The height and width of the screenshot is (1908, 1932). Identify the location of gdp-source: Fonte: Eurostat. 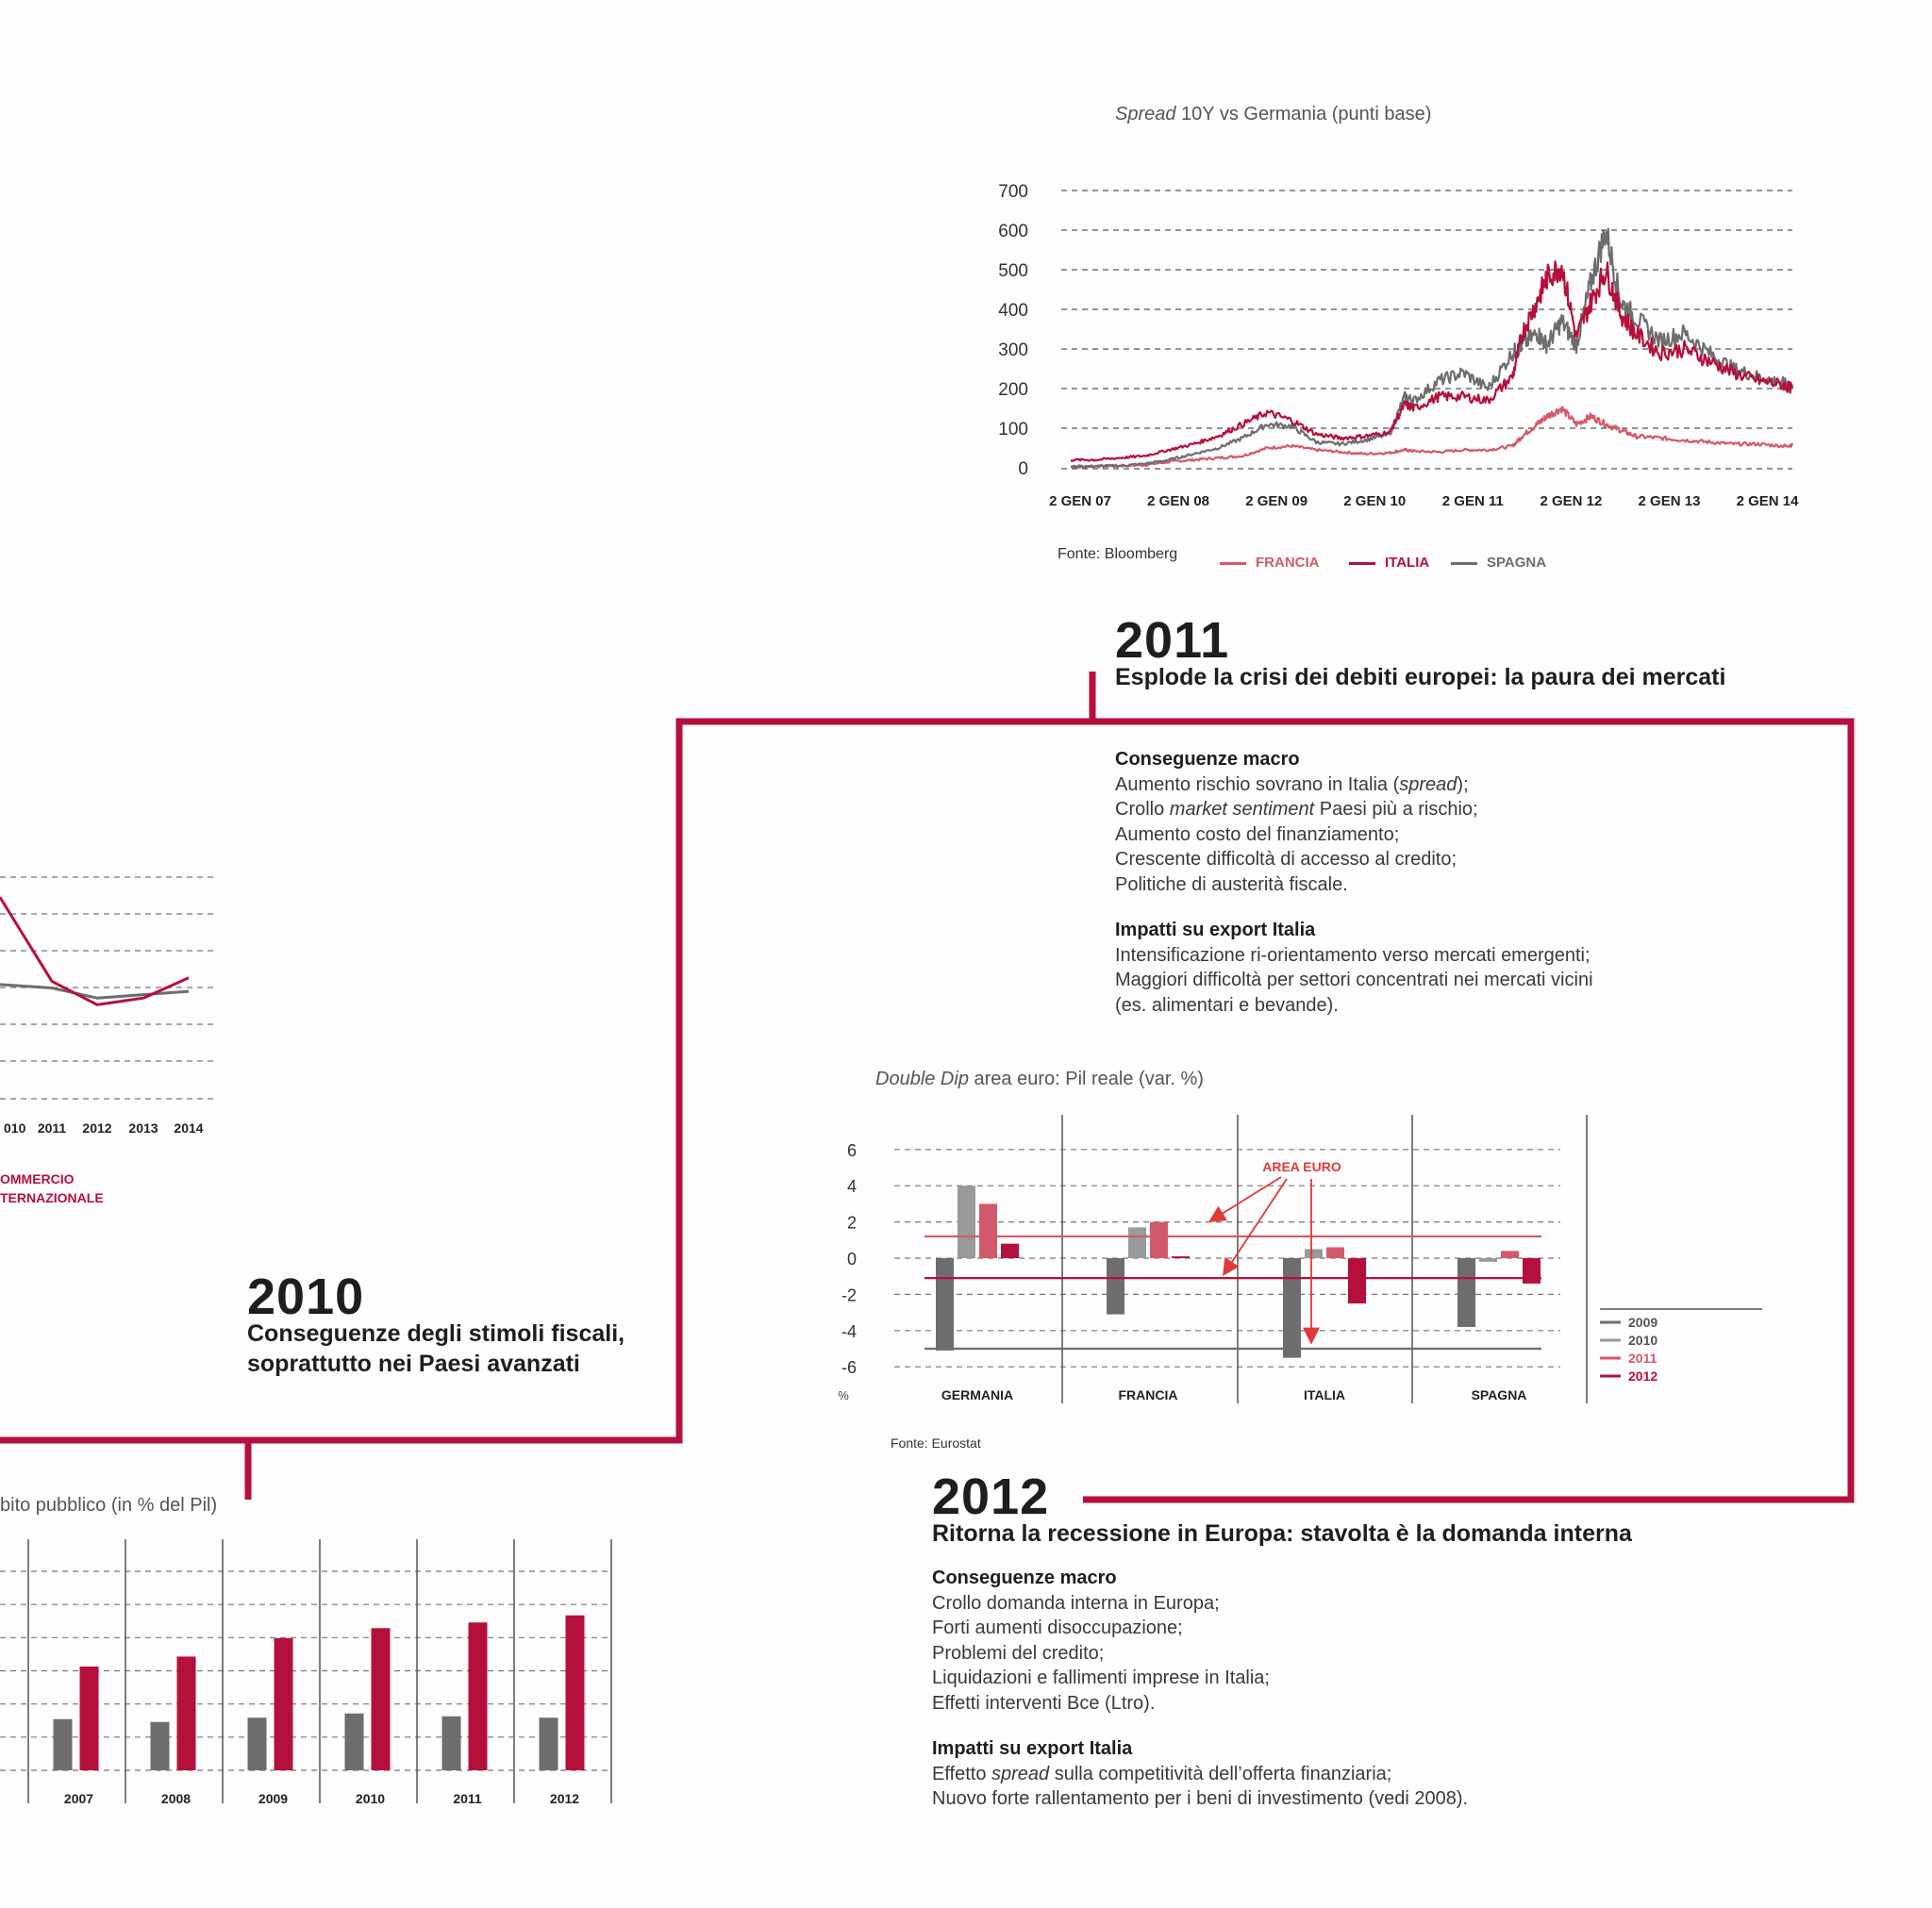
(936, 1443).